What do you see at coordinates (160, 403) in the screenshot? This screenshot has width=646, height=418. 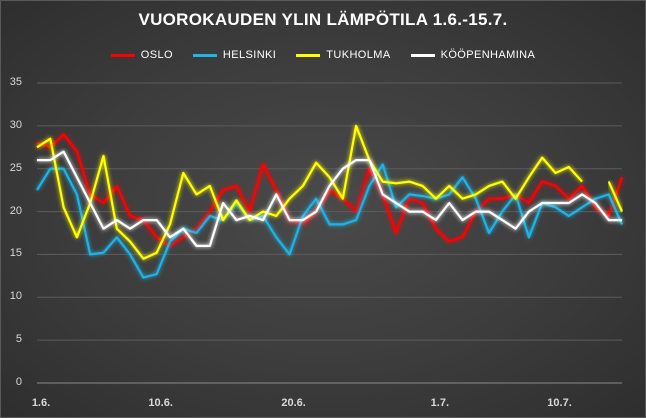 I see `x-tick-label: 10.6.` at bounding box center [160, 403].